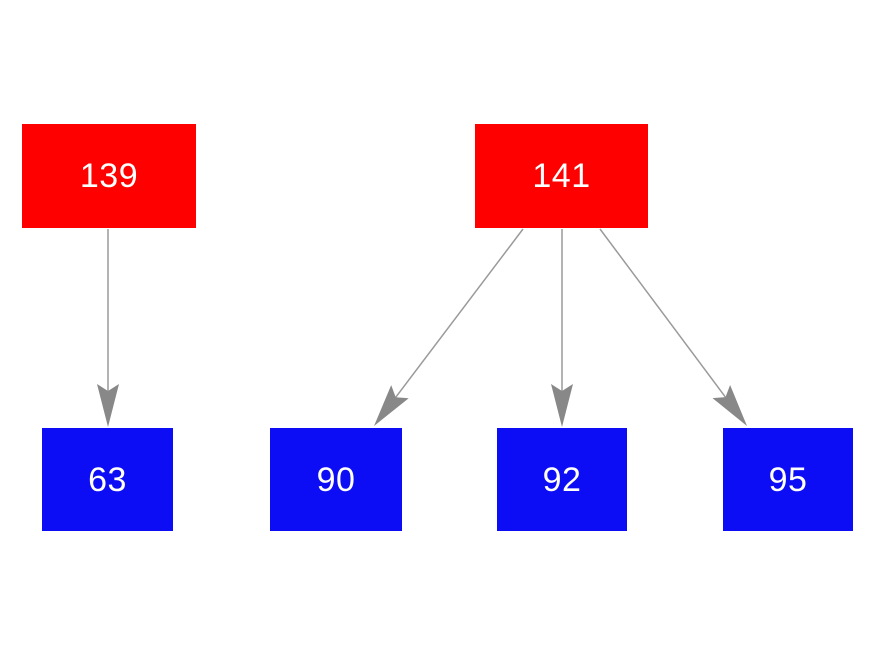  I want to click on node-label-95: 95, so click(788, 479).